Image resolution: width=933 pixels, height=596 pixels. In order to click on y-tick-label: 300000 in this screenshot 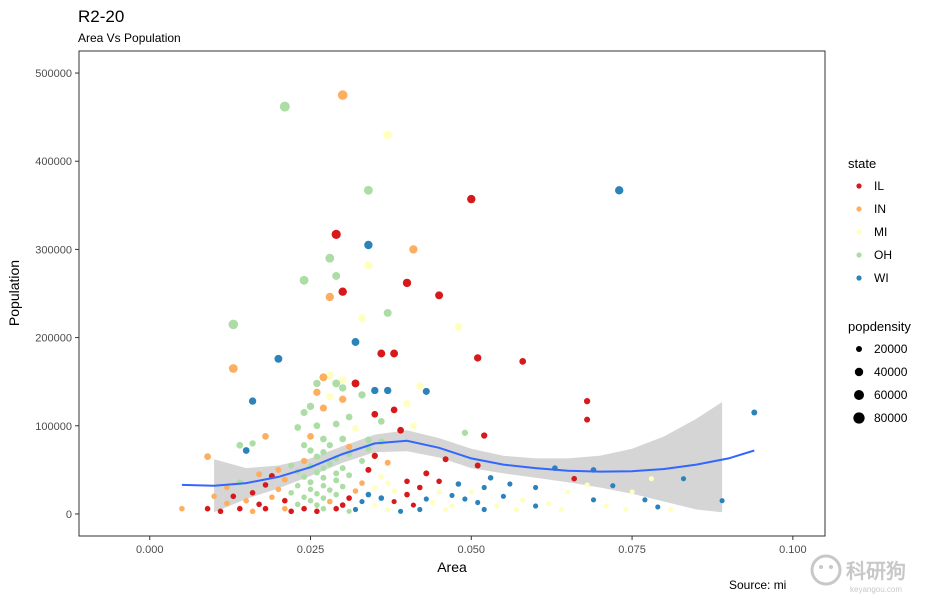, I will do `click(53, 250)`.